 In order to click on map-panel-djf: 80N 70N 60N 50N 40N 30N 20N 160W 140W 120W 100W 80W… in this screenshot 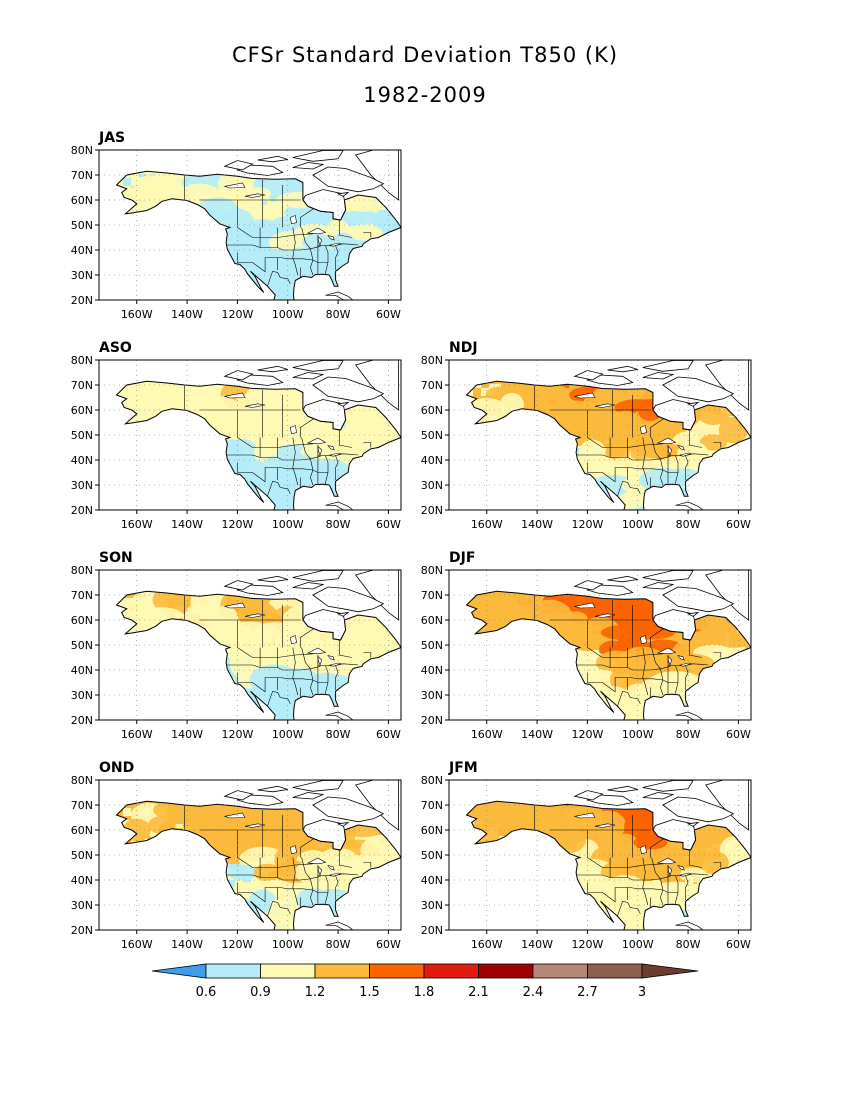, I will do `click(586, 645)`.